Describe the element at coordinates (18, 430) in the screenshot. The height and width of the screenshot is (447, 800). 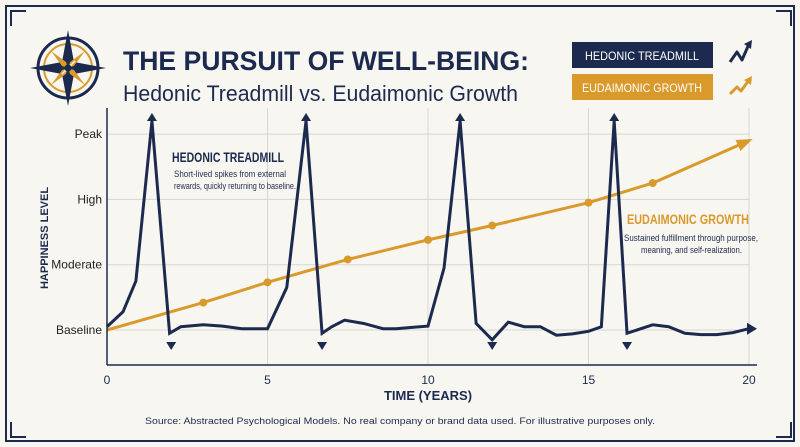
I see `frame-corner-bottom-left` at that location.